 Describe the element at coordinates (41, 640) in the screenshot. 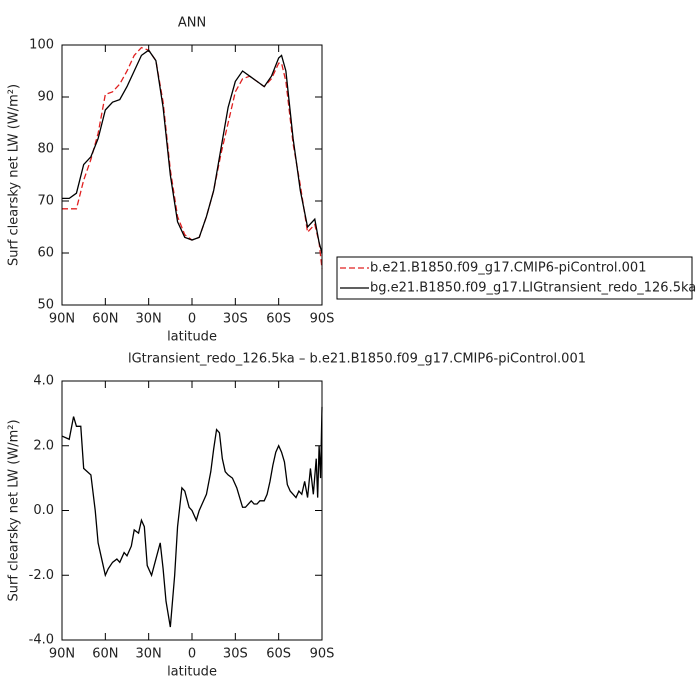

I see `y-tick-label: -4.0` at that location.